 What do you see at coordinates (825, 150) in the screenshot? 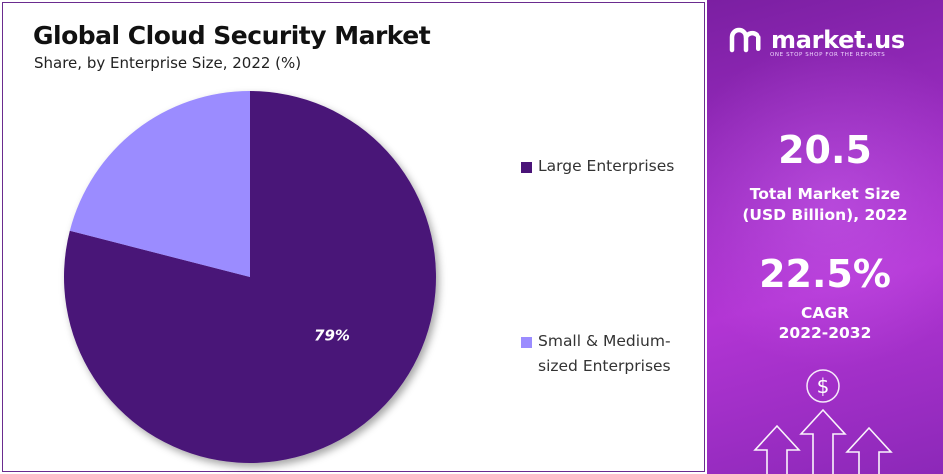
I see `market-size-value: 20.5` at bounding box center [825, 150].